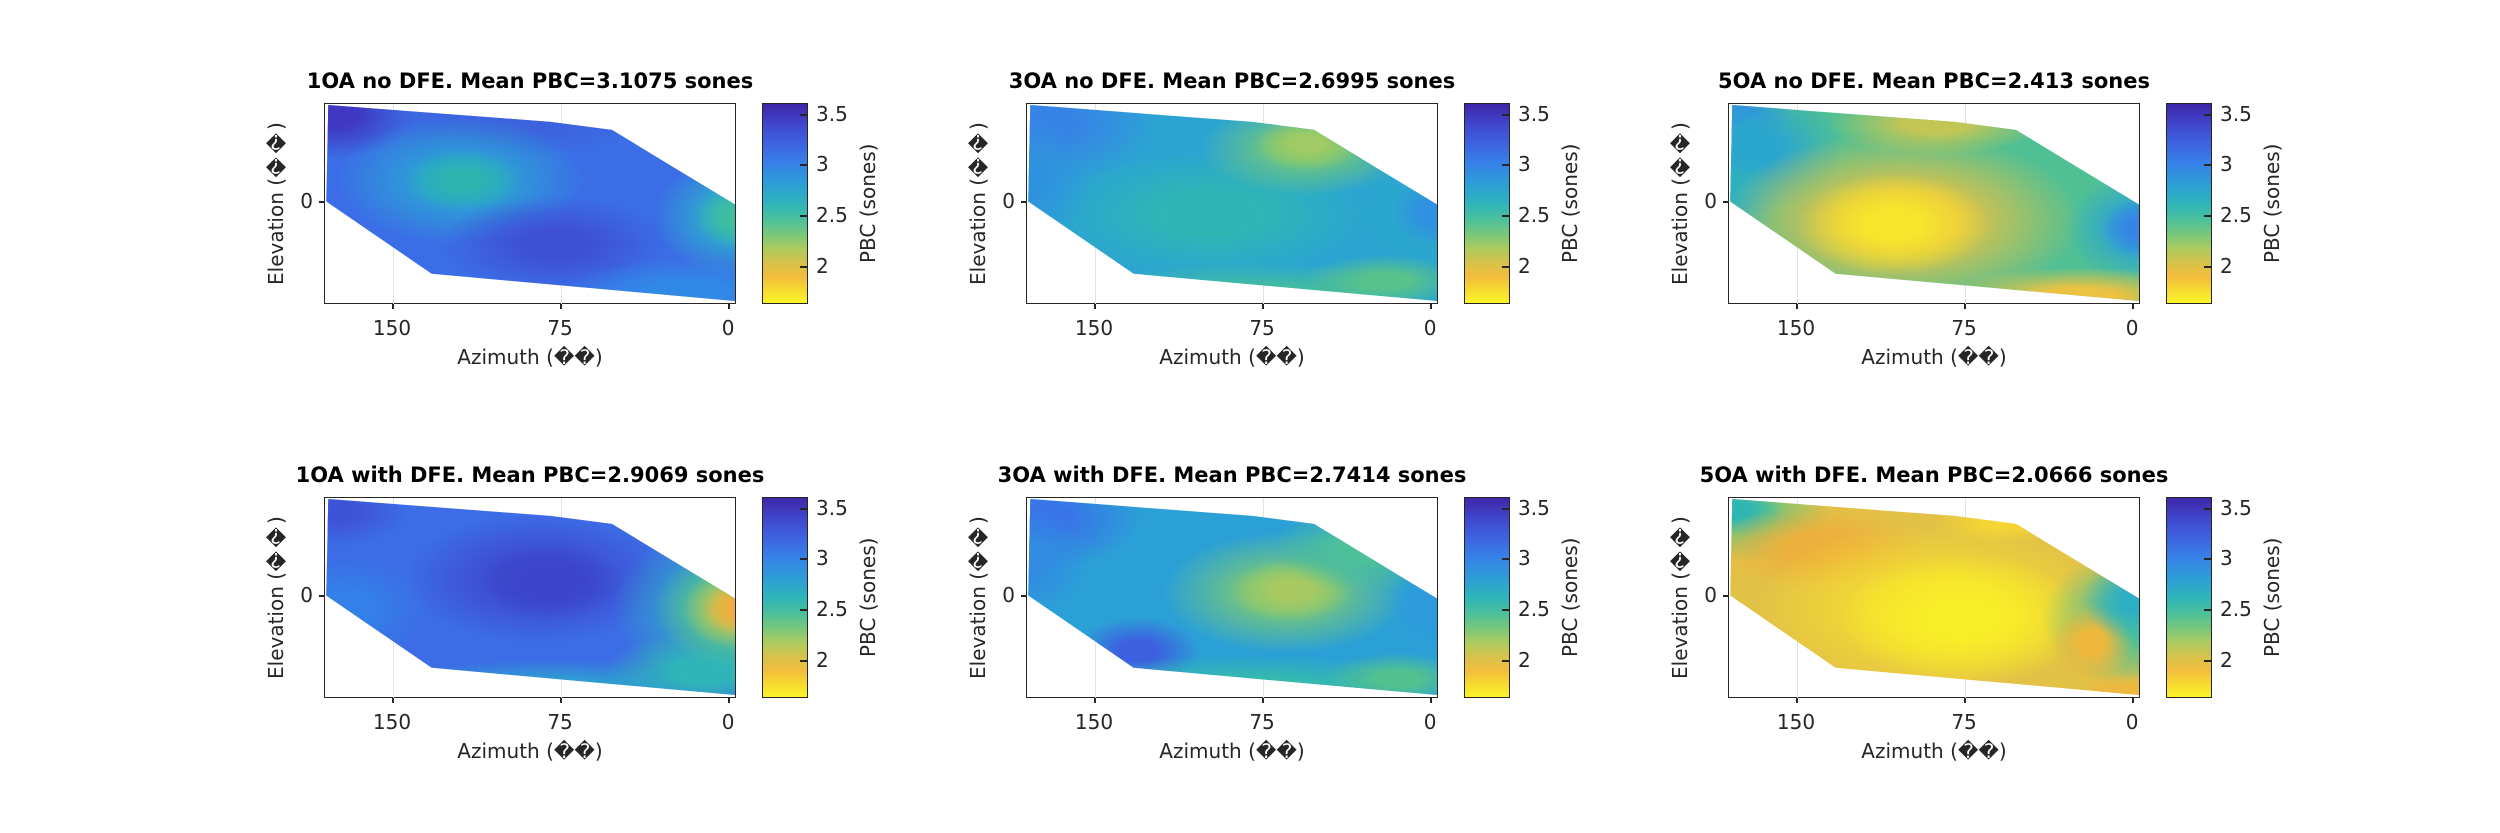  I want to click on plot-title: 3OA no DFE. Mean PBC=2.6995 sones, so click(1232, 81).